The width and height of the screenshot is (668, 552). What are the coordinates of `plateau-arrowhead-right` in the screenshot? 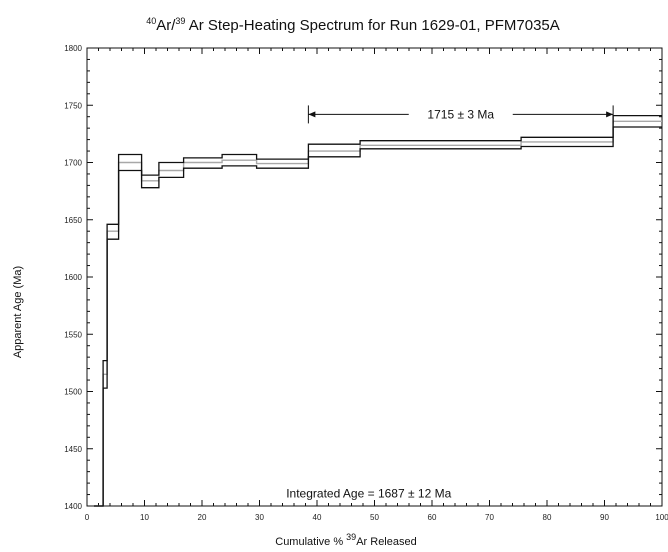 It's located at (610, 114).